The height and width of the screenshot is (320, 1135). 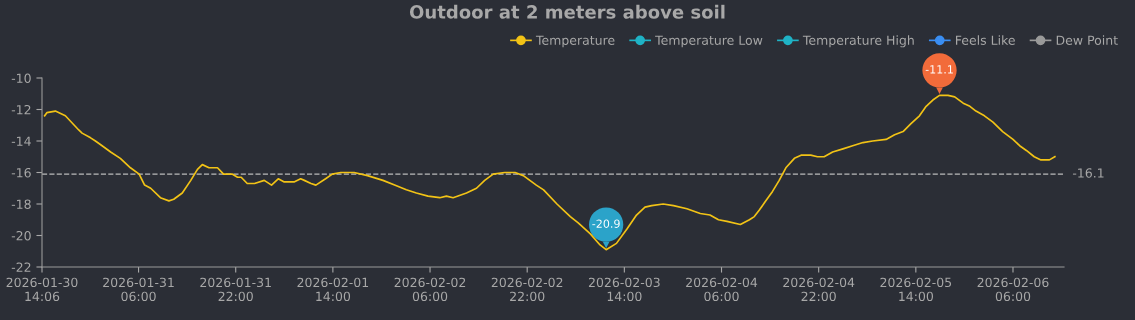 What do you see at coordinates (985, 40) in the screenshot?
I see `legend-label: Feels Like` at bounding box center [985, 40].